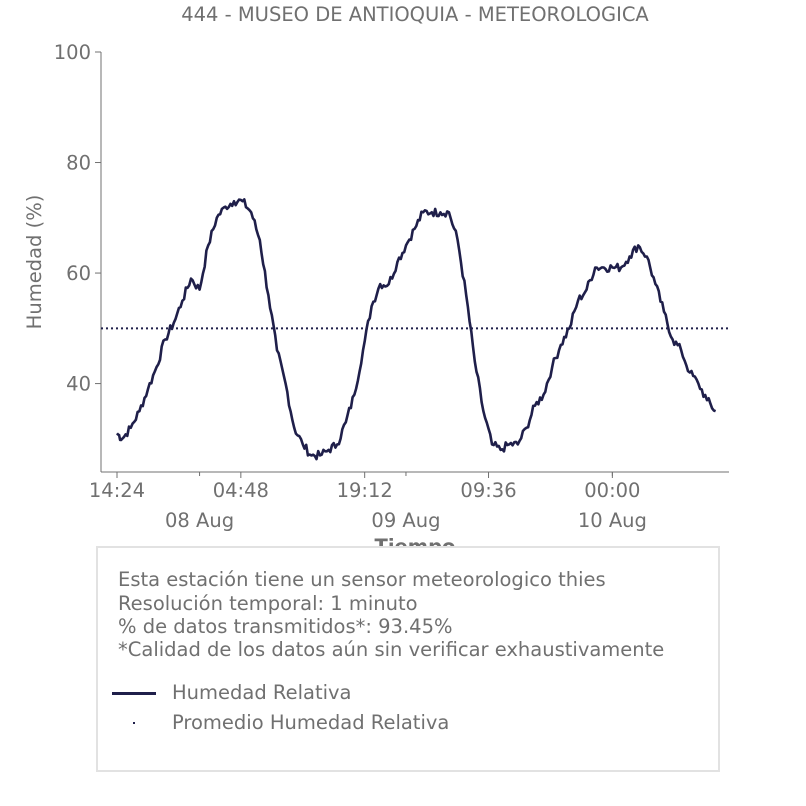  What do you see at coordinates (78, 163) in the screenshot?
I see `y-tick-label: 80` at bounding box center [78, 163].